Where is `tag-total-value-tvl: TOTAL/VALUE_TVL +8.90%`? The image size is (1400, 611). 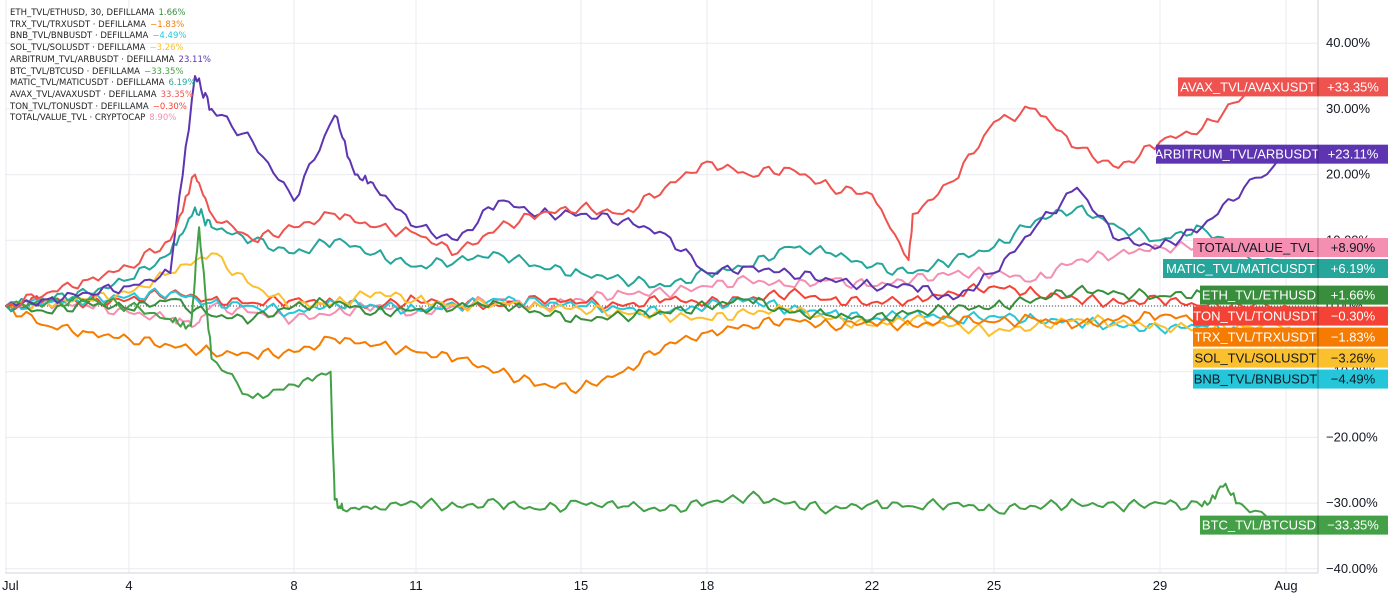 tag-total-value-tvl: TOTAL/VALUE_TVL +8.90% is located at coordinates (1290, 248).